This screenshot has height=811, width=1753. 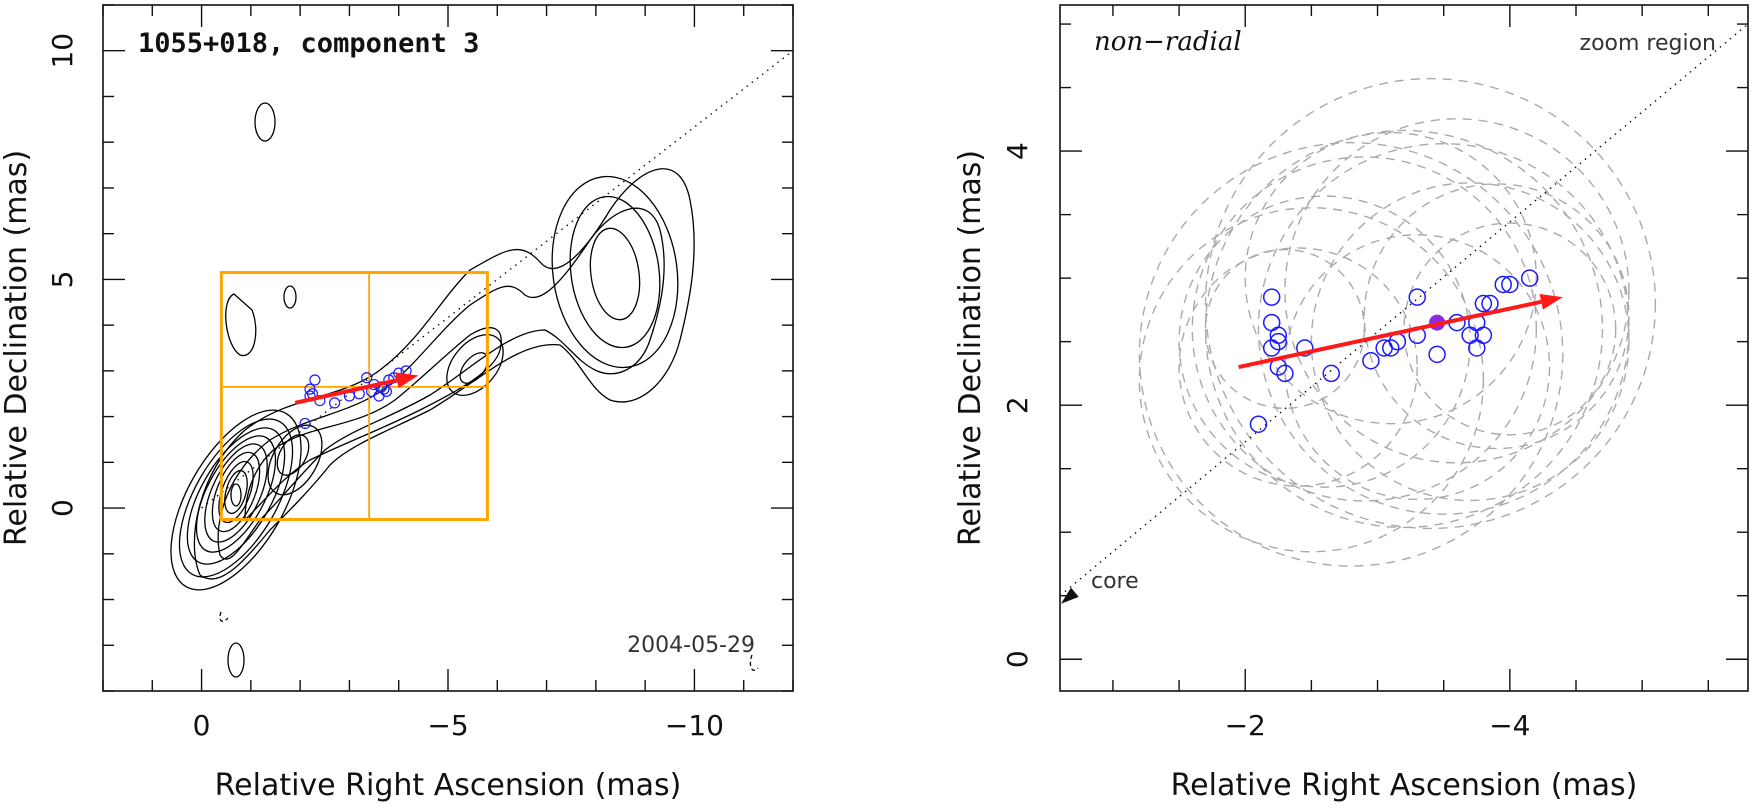 I want to click on right-velocity-arrow, so click(x=1400, y=332).